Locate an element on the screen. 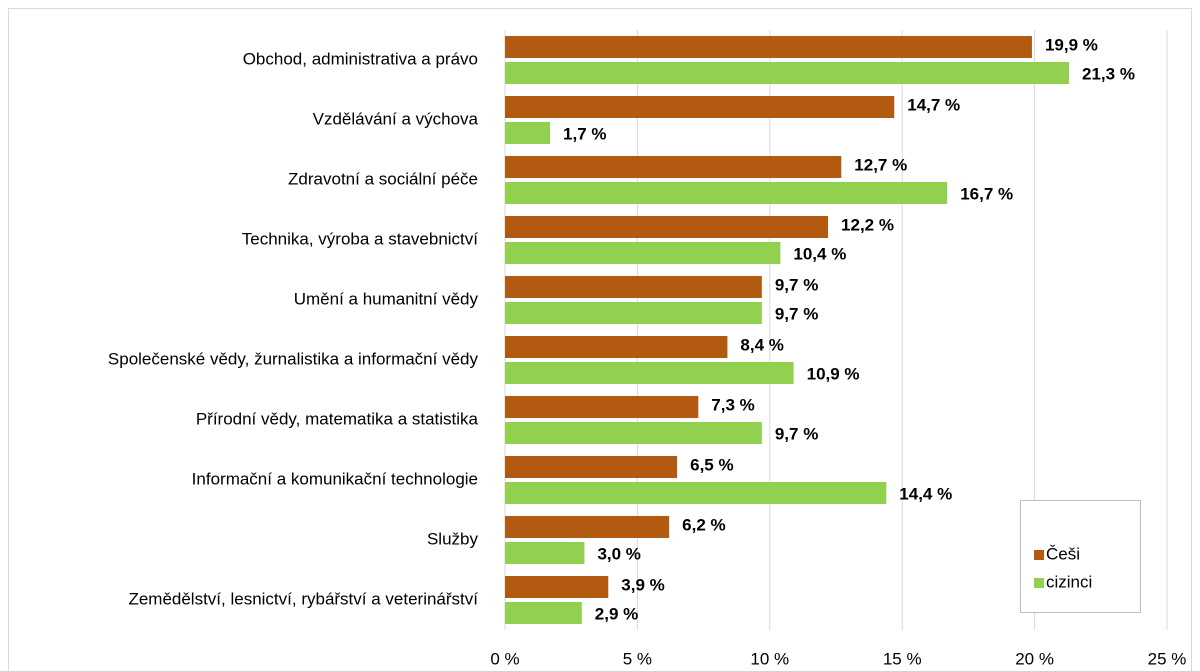  value-label: 8,4 % is located at coordinates (761, 344).